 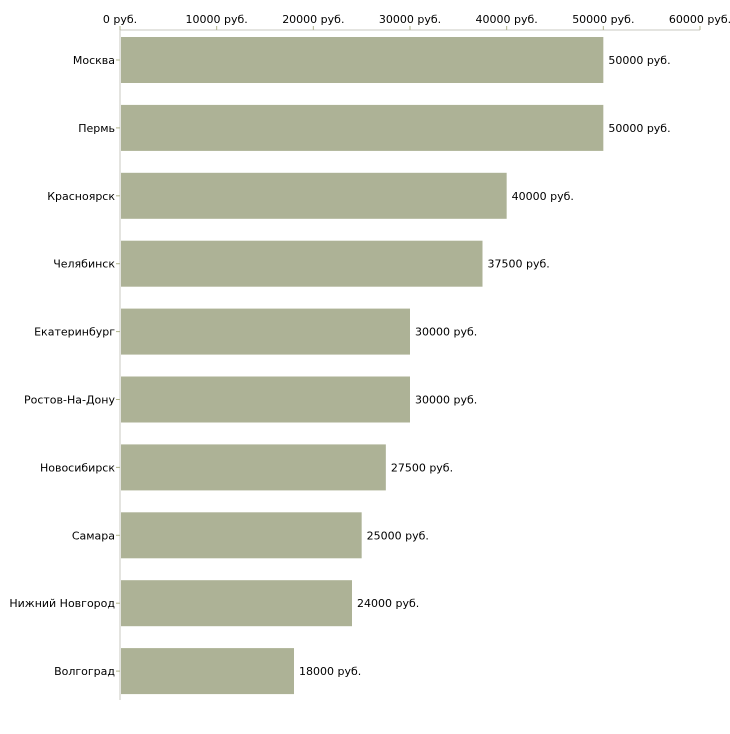 I want to click on data-label: 27500 руб., so click(x=422, y=467).